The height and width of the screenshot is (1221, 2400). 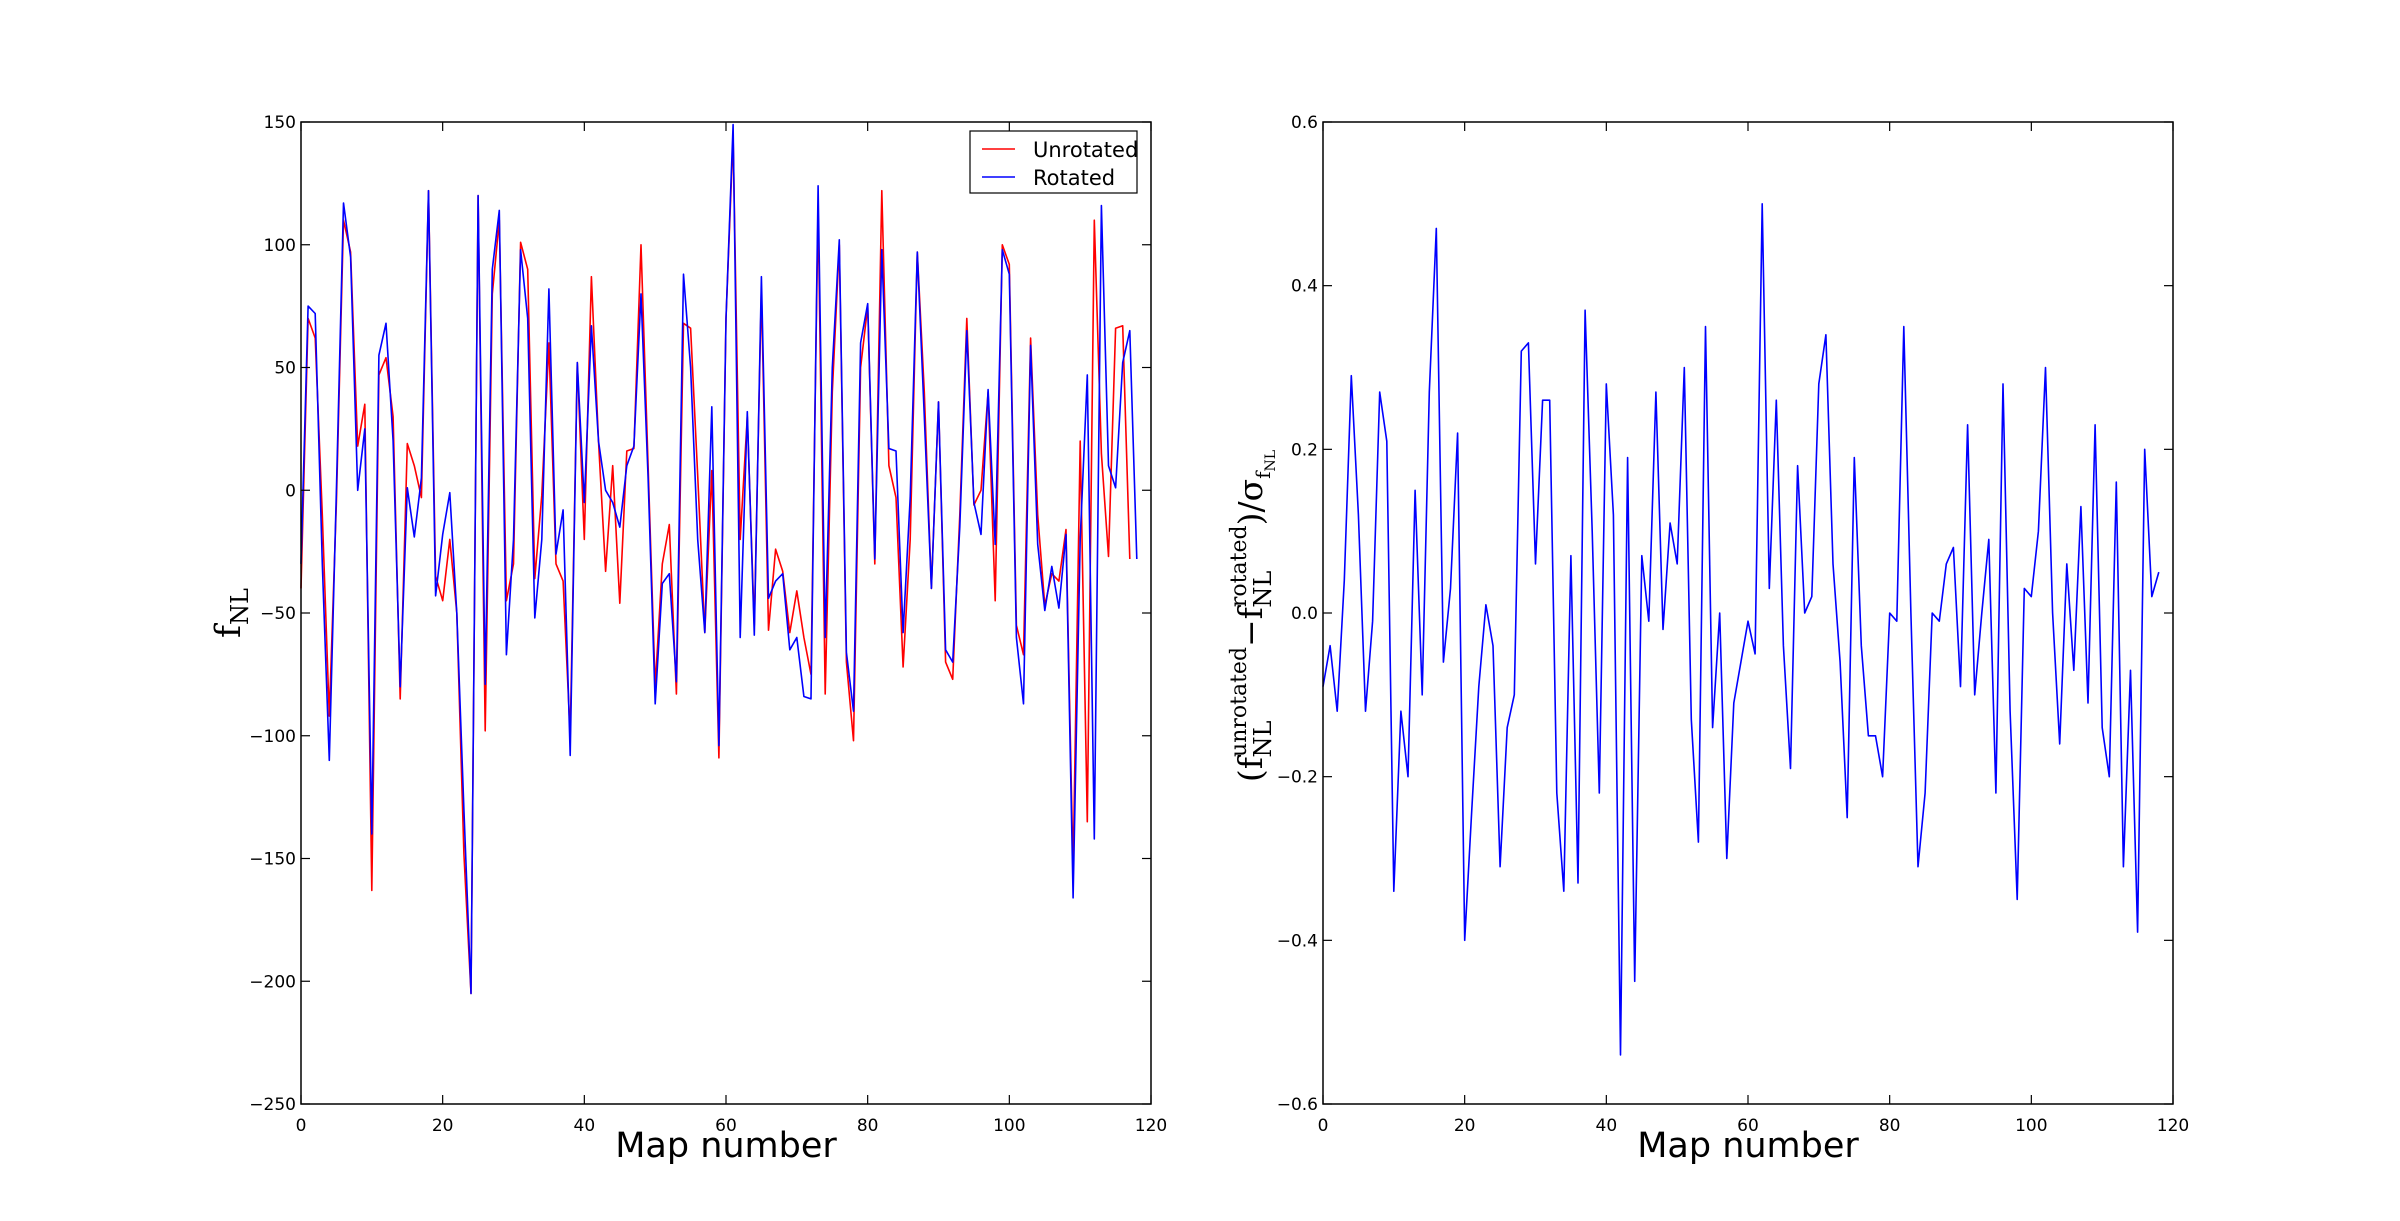 I want to click on y-label-f2: f, so click(x=1250, y=611).